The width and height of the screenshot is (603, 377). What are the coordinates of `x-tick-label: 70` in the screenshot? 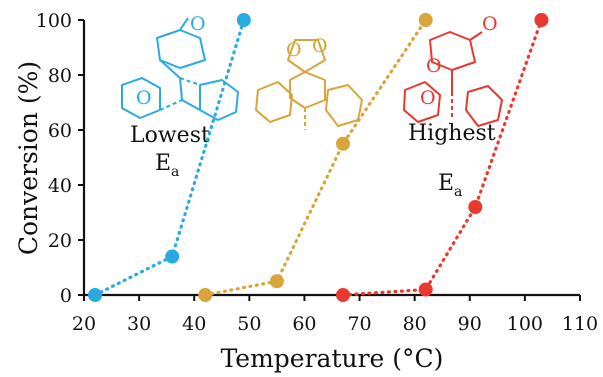 It's located at (359, 324).